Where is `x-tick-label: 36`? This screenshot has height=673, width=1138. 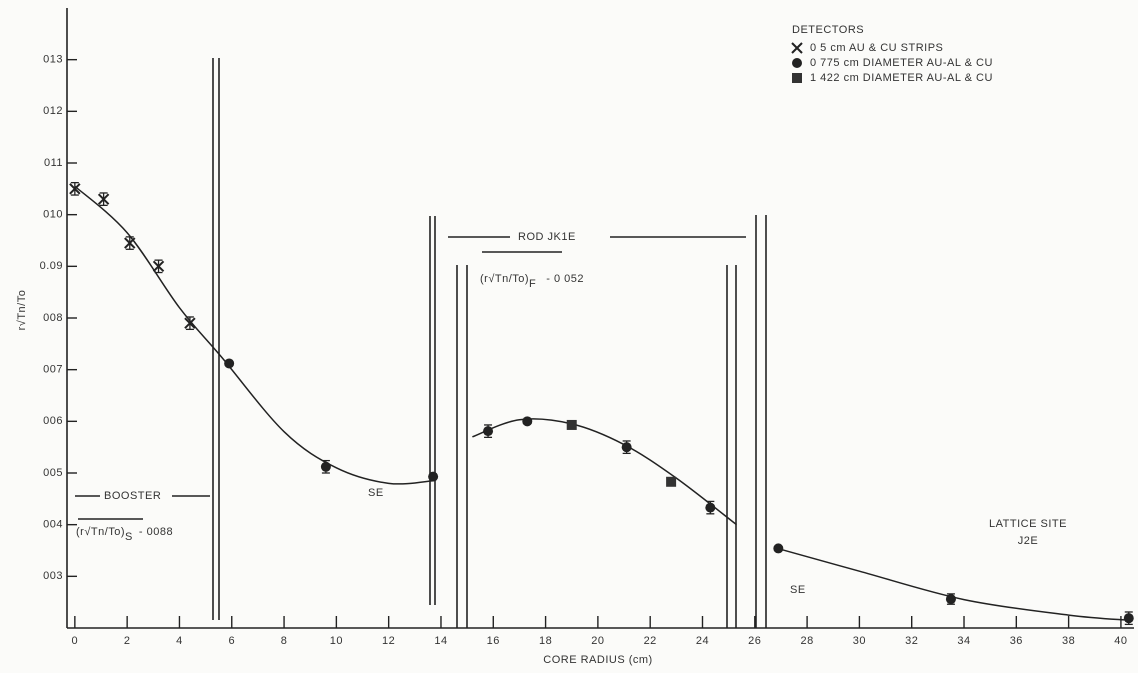 x-tick-label: 36 is located at coordinates (1016, 641).